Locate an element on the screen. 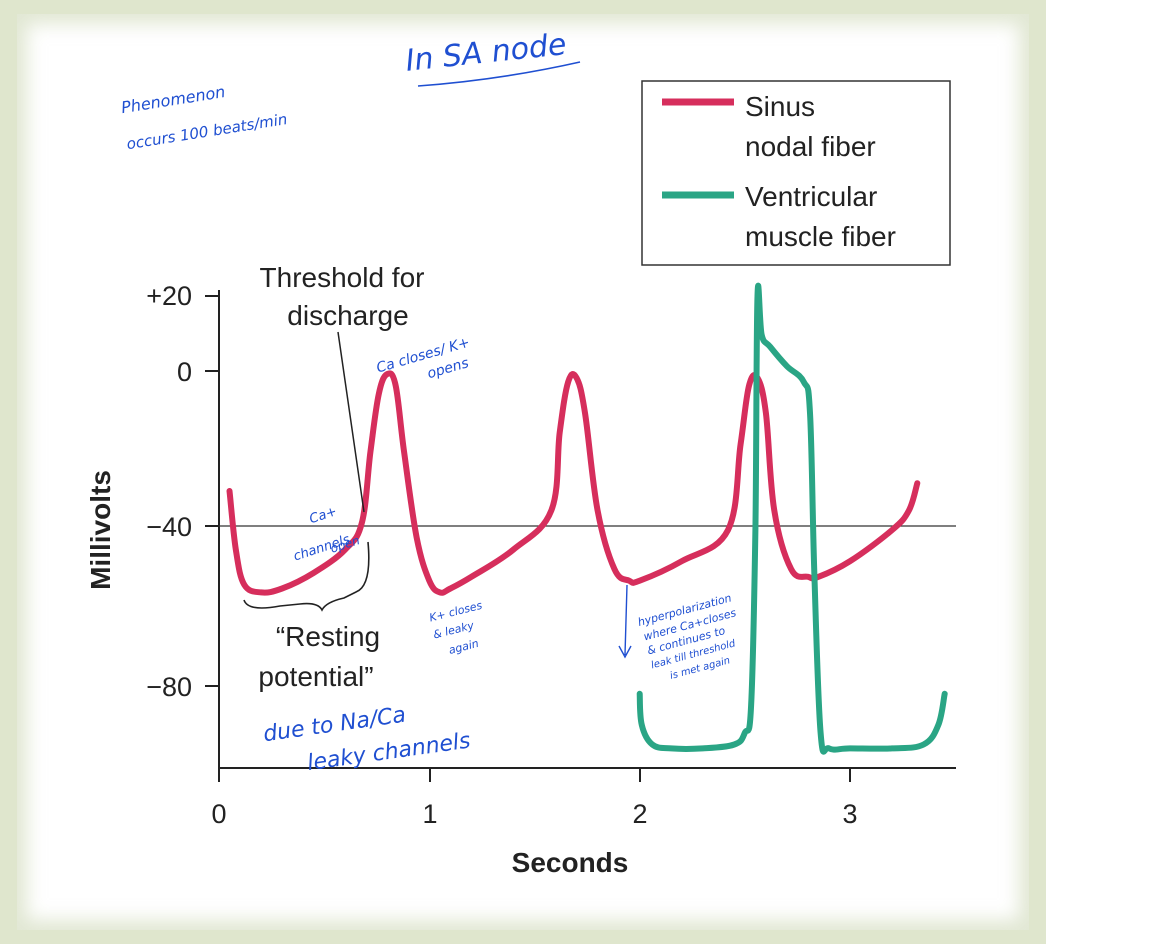  x-tick-label: 2 is located at coordinates (639, 814).